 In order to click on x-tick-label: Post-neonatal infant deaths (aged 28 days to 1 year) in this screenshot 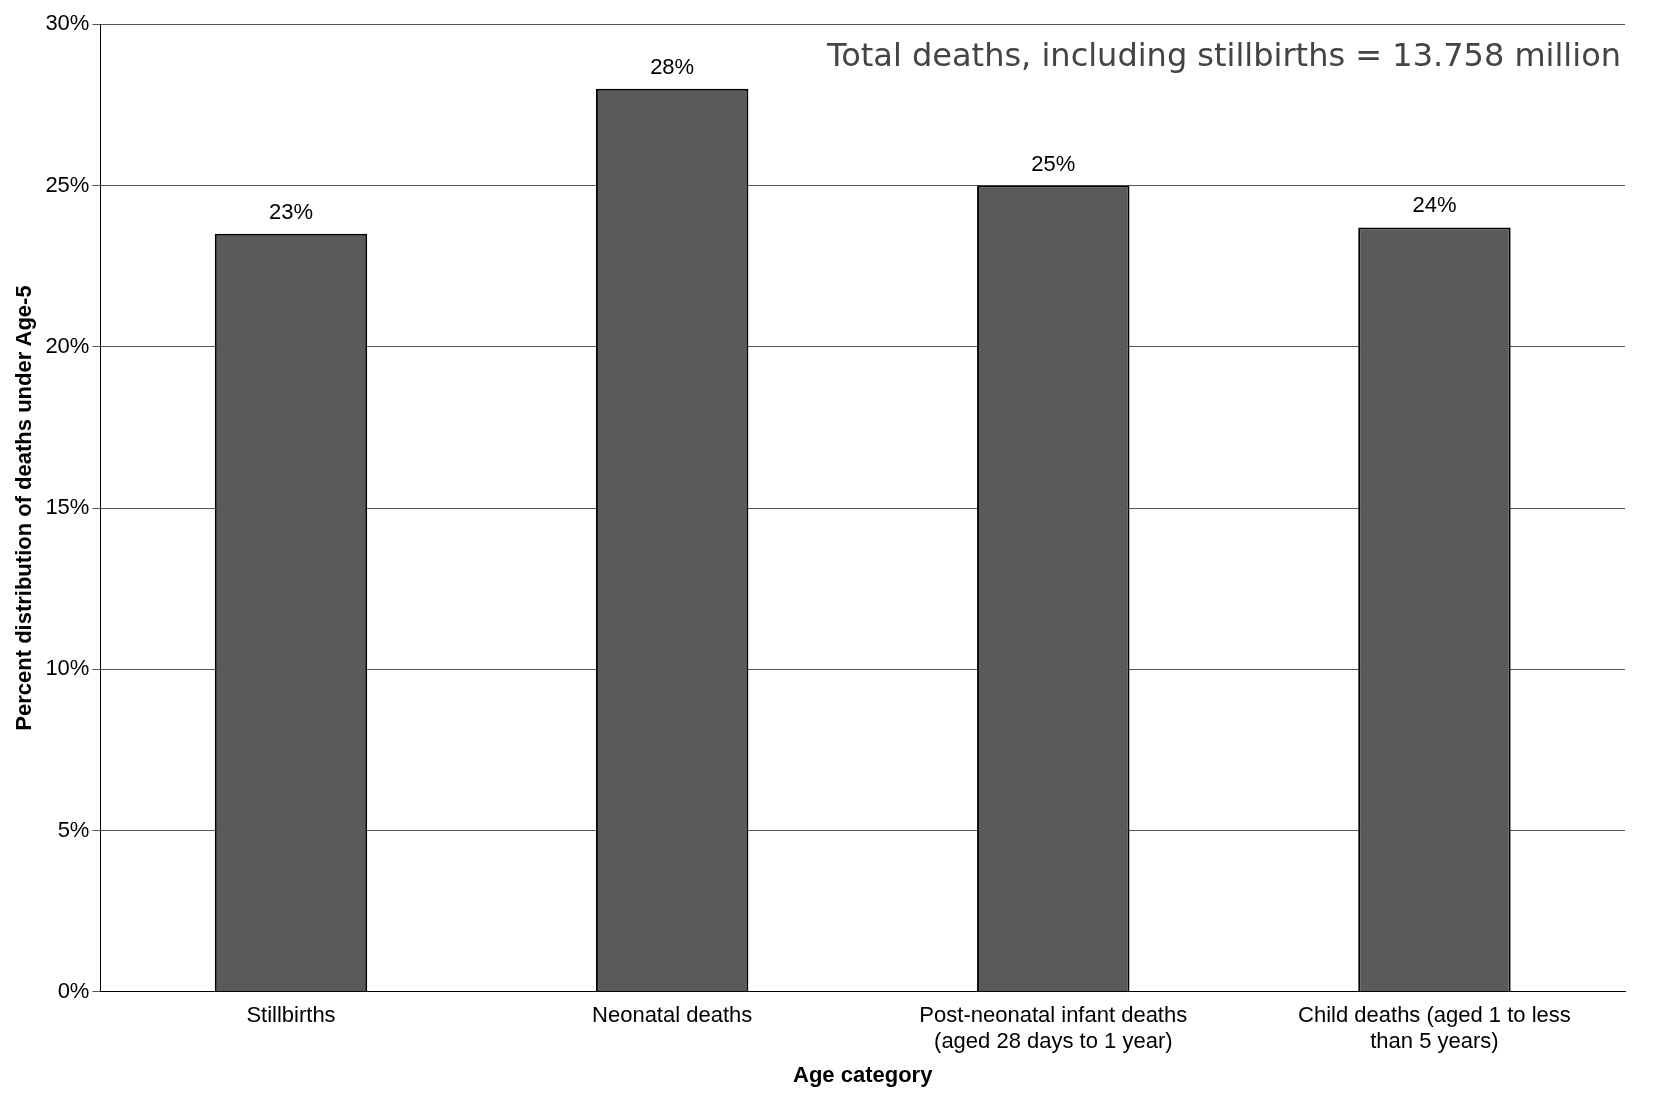, I will do `click(1053, 1028)`.